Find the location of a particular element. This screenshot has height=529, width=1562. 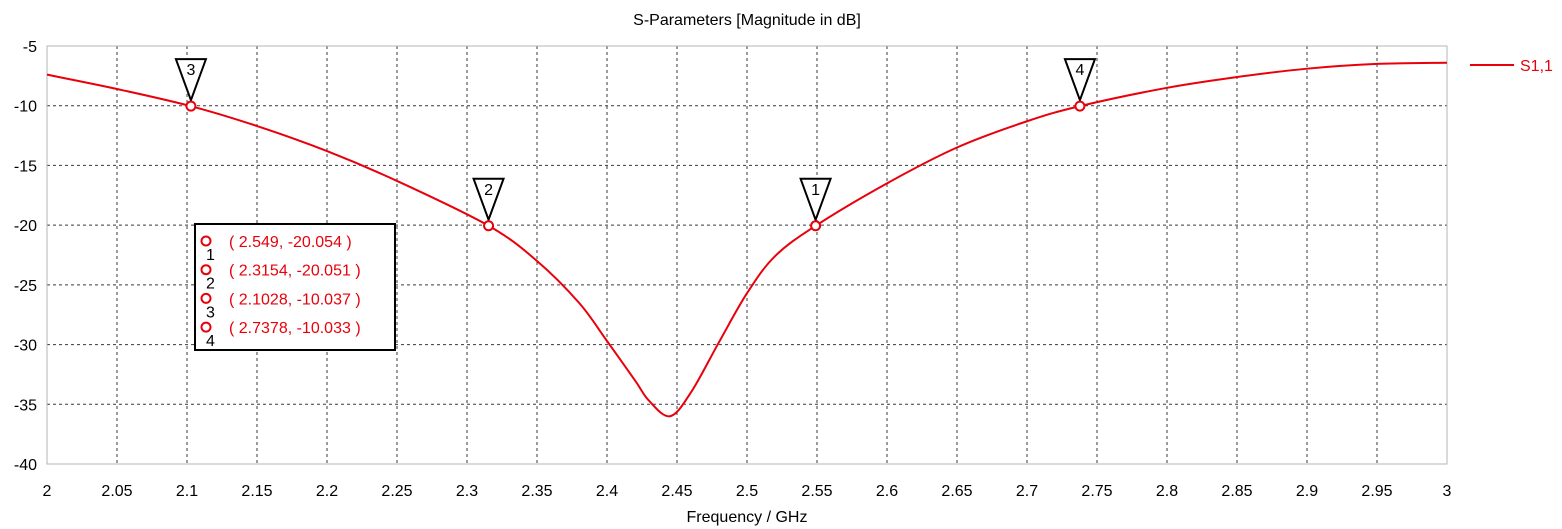

x-tick-label: 2.45 is located at coordinates (676, 491).